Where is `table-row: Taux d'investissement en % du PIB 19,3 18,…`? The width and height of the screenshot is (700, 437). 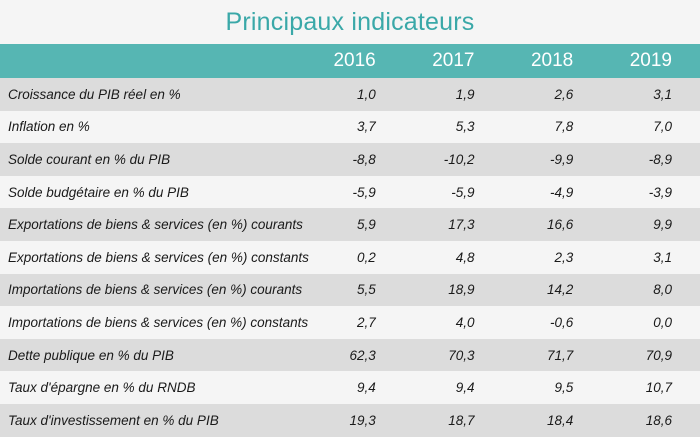 table-row: Taux d'investissement en % du PIB 19,3 18,… is located at coordinates (350, 420).